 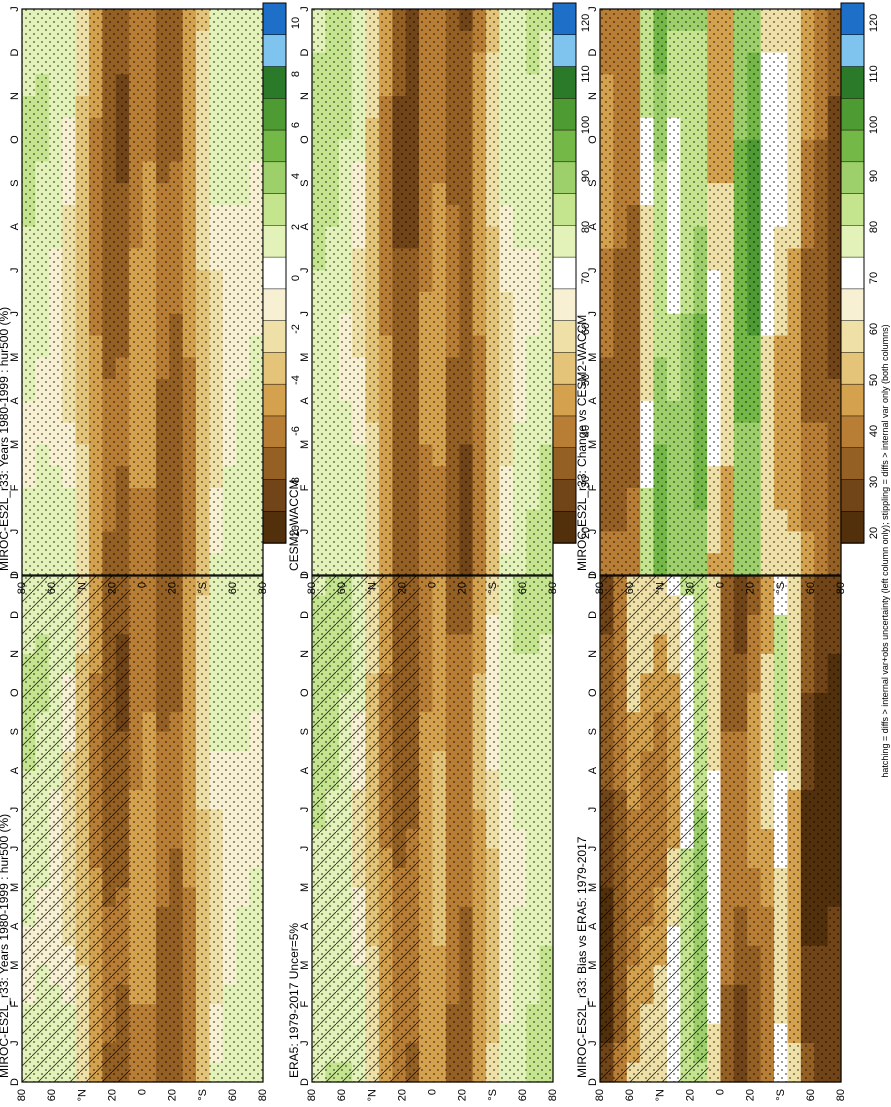 What do you see at coordinates (296, 329) in the screenshot?
I see `colorbar-label: -2` at bounding box center [296, 329].